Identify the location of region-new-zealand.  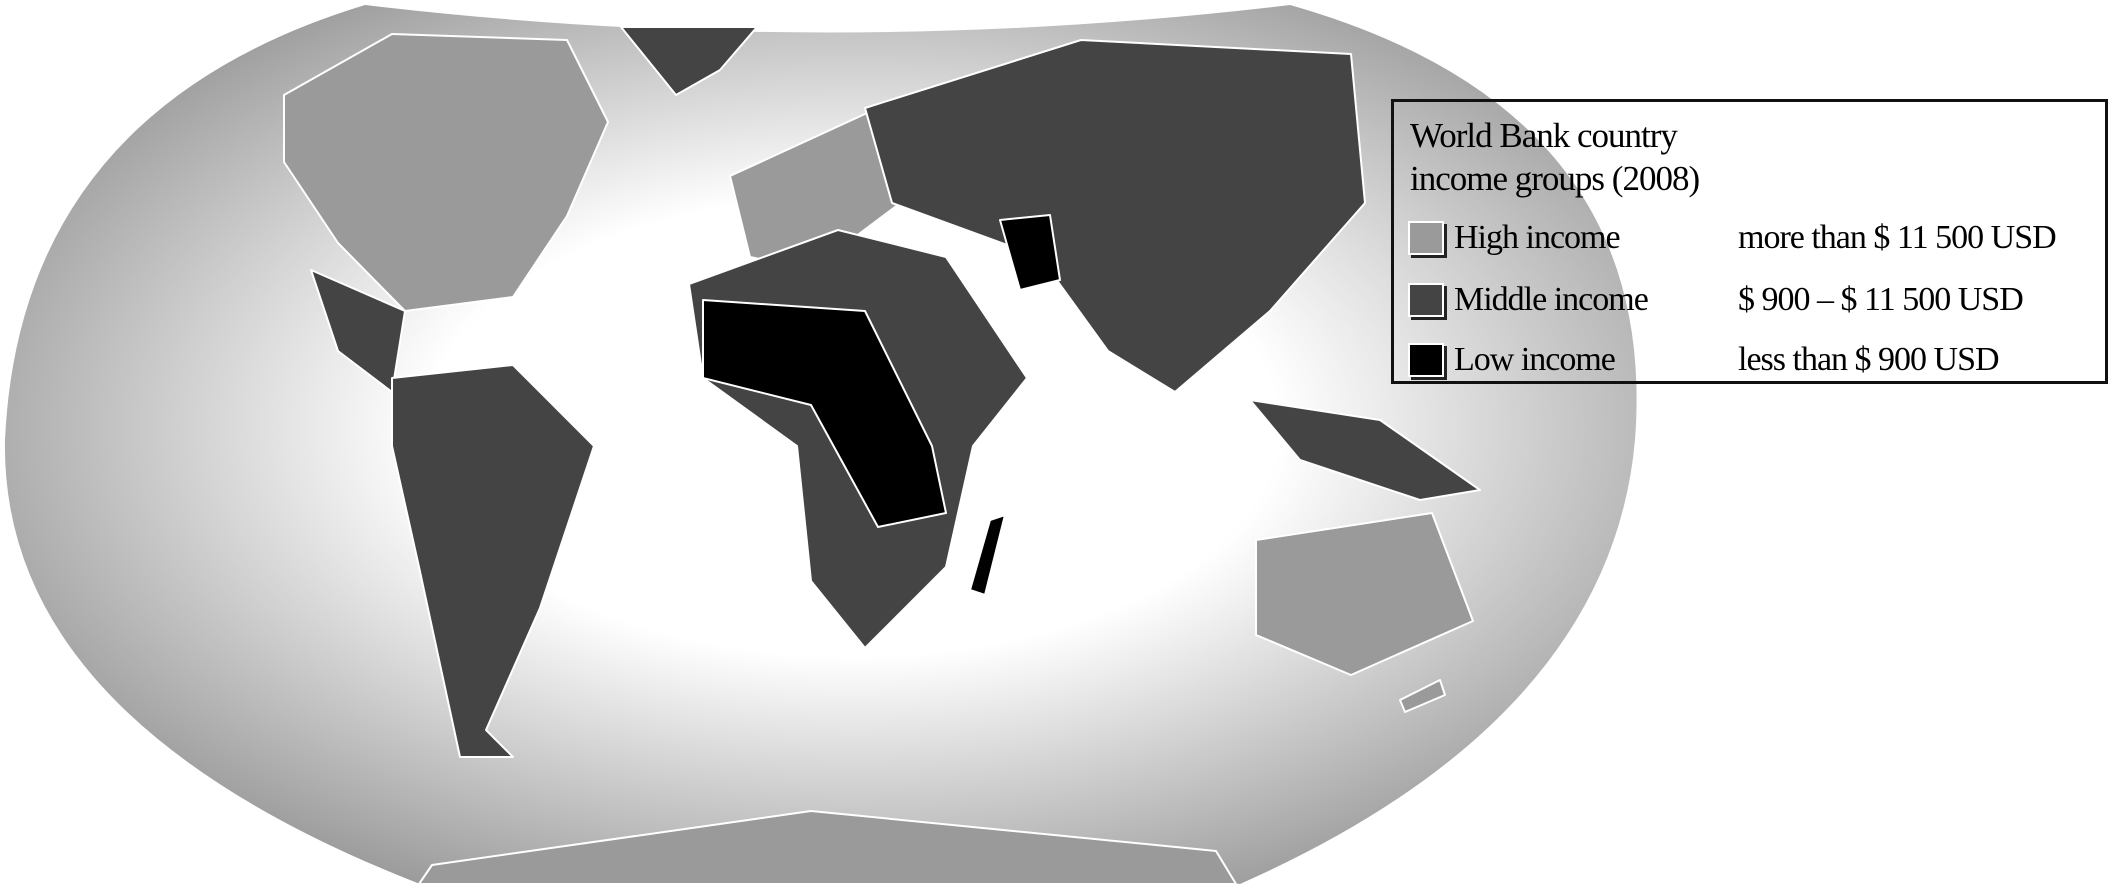
(1422, 696).